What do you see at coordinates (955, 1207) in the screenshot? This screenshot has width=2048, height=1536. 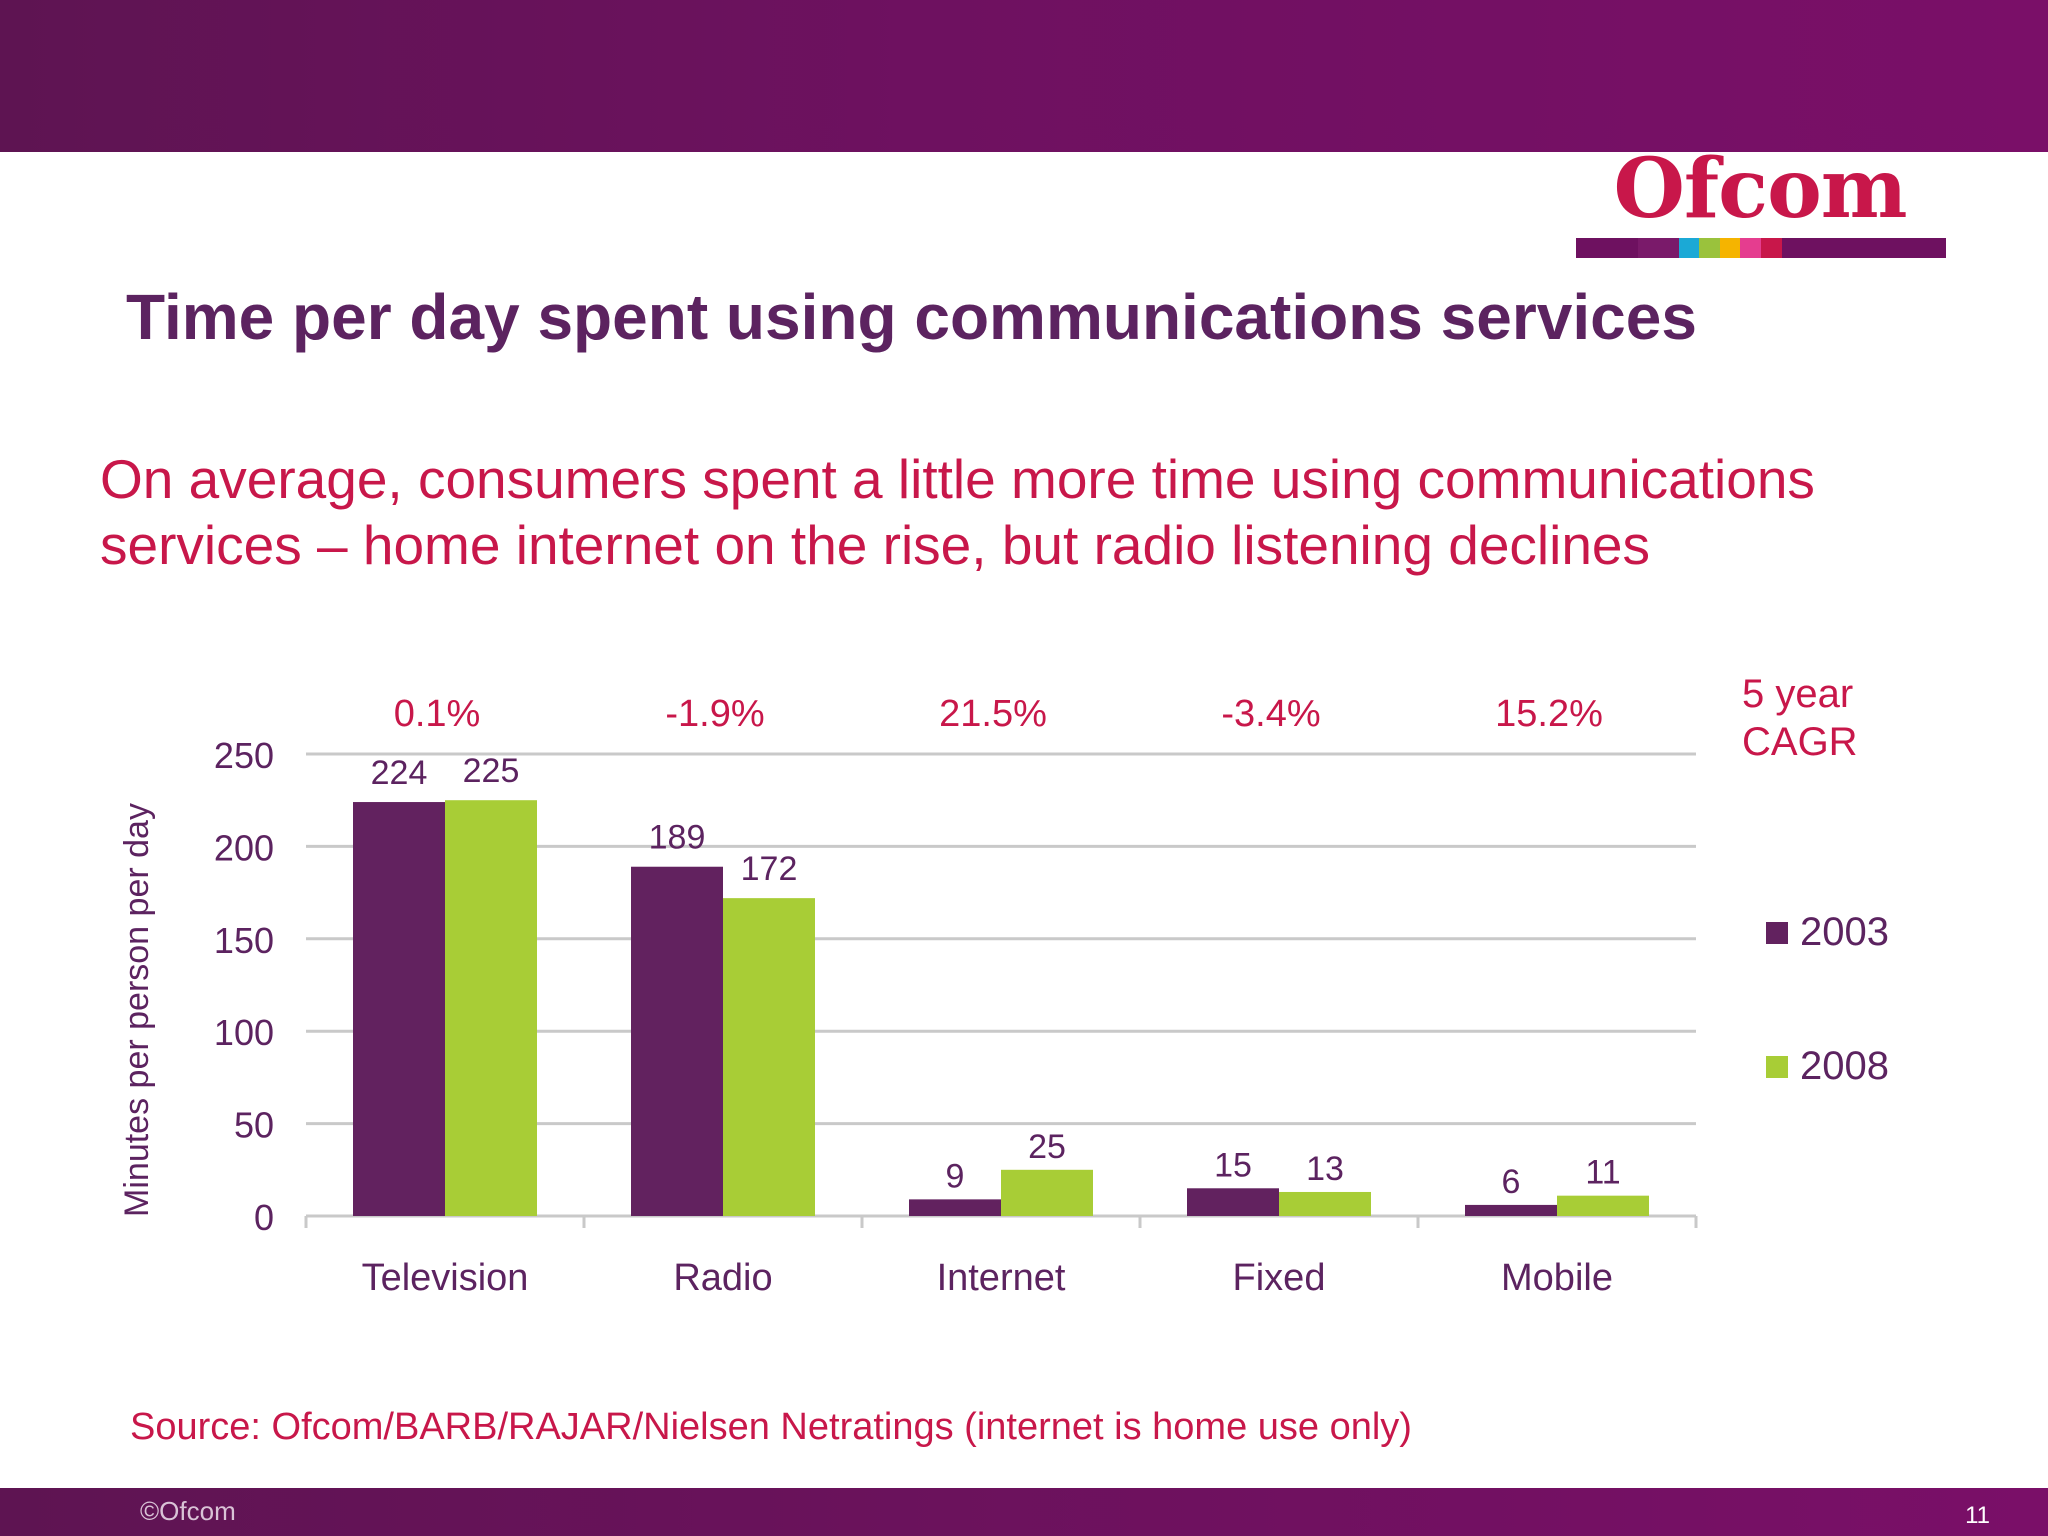 I see `bar-2003-internet` at bounding box center [955, 1207].